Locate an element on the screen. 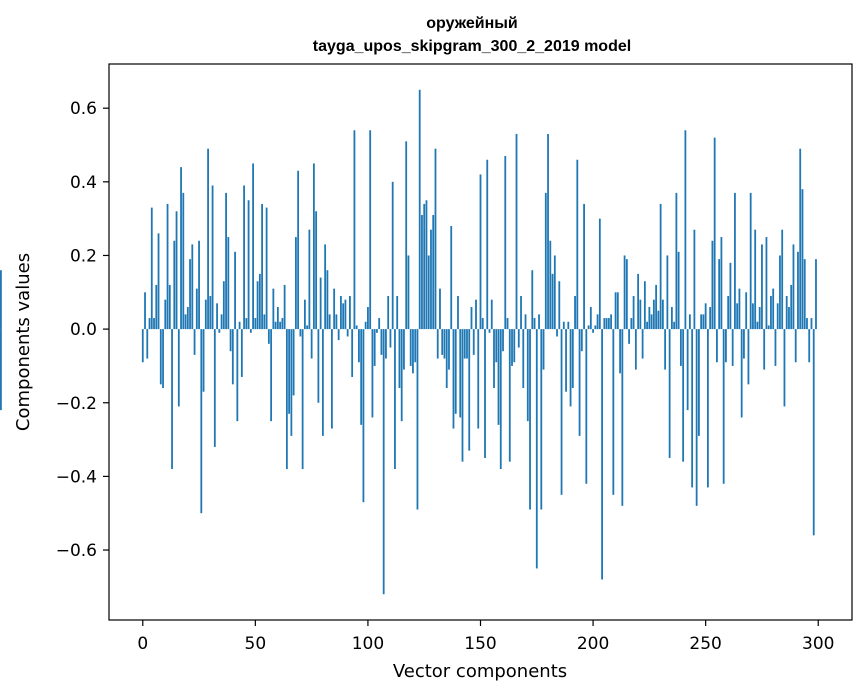 The height and width of the screenshot is (696, 867). x-axis-ticks: 0 50 100 150 200 250 300 is located at coordinates (485, 637).